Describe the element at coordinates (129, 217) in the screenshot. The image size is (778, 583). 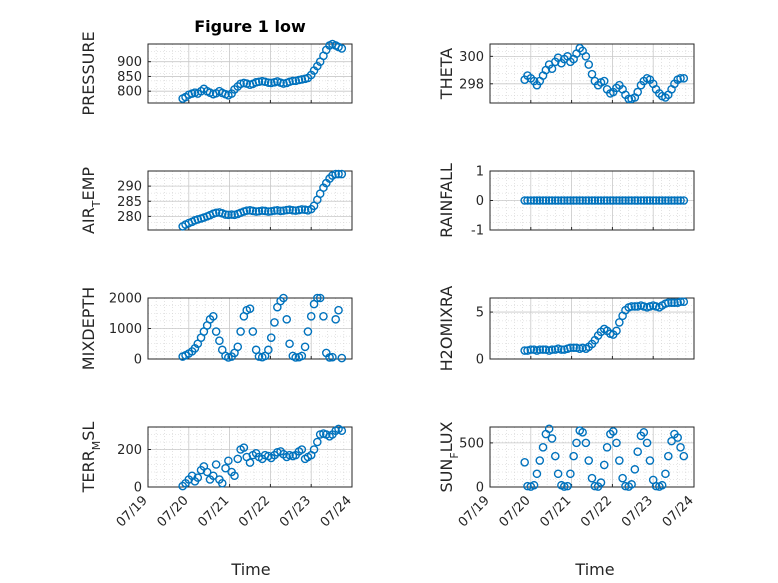
I see `y-tick-label: 280` at that location.